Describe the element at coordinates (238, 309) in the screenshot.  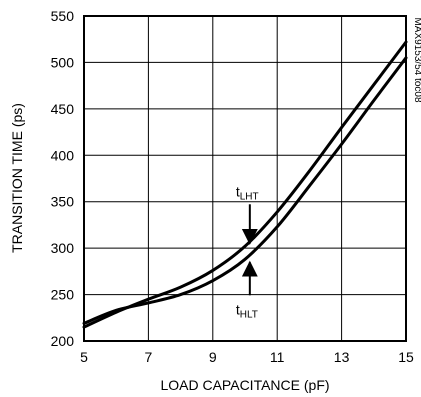
I see `annotation-label-hlt-main: t` at that location.